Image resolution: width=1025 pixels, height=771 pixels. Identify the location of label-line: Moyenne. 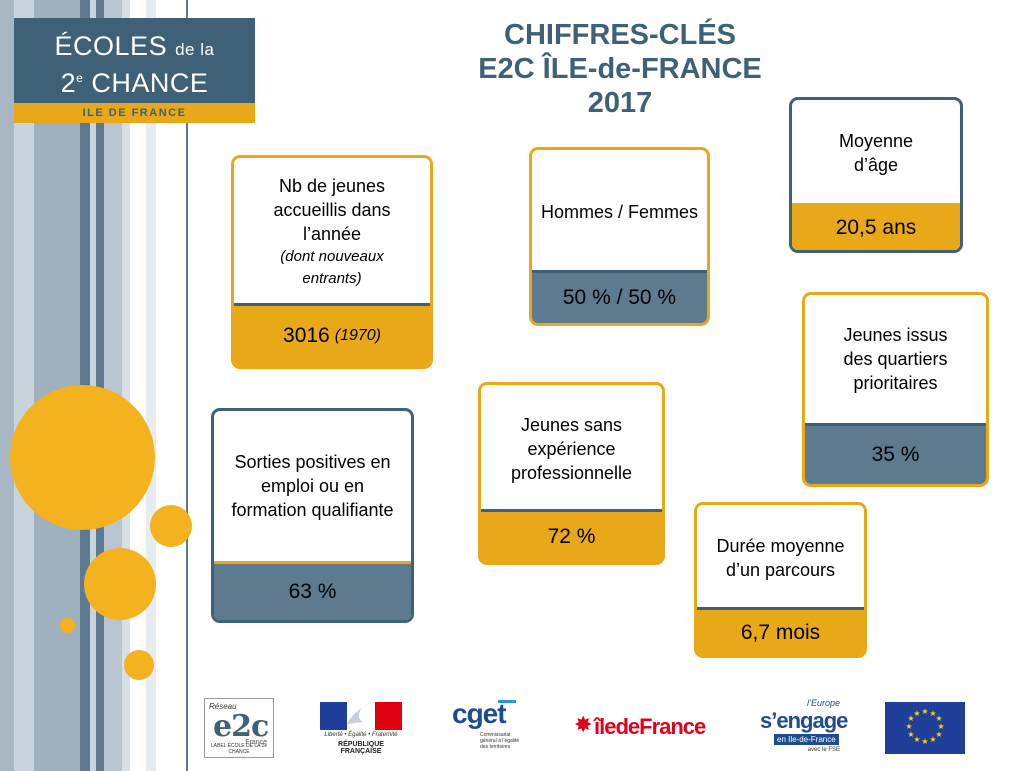
(876, 141).